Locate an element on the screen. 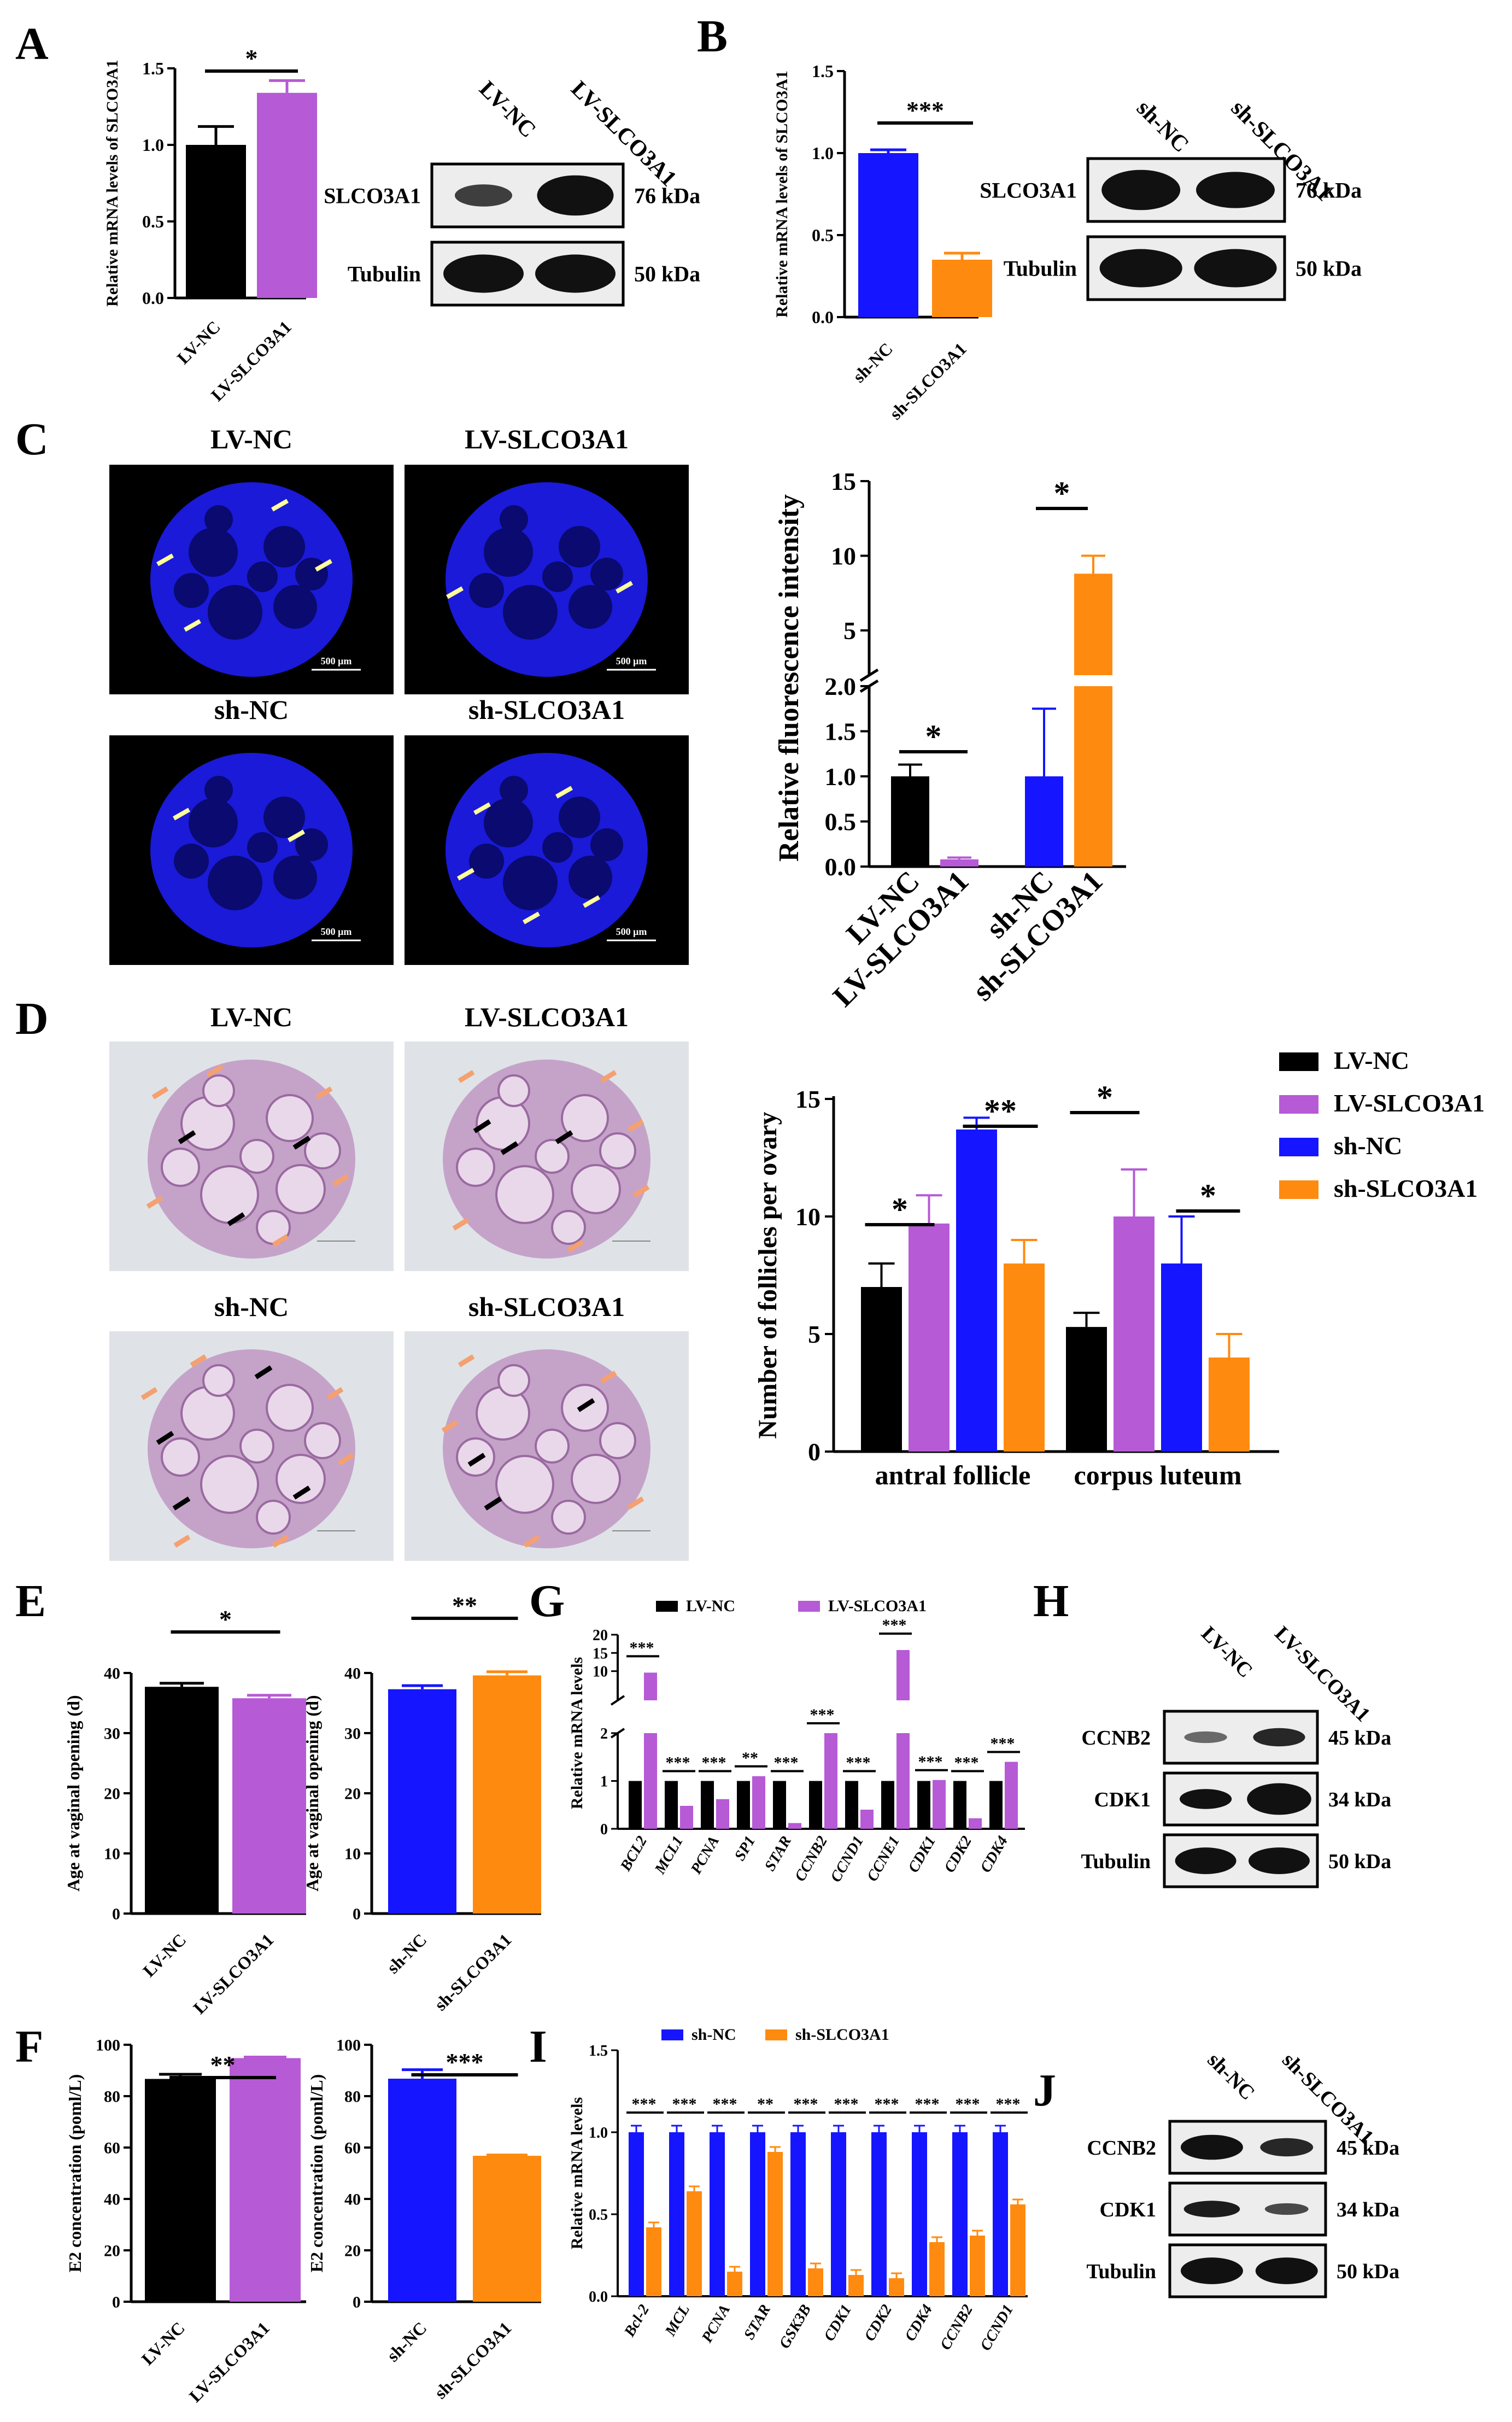  legend-swatch is located at coordinates (776, 2034).